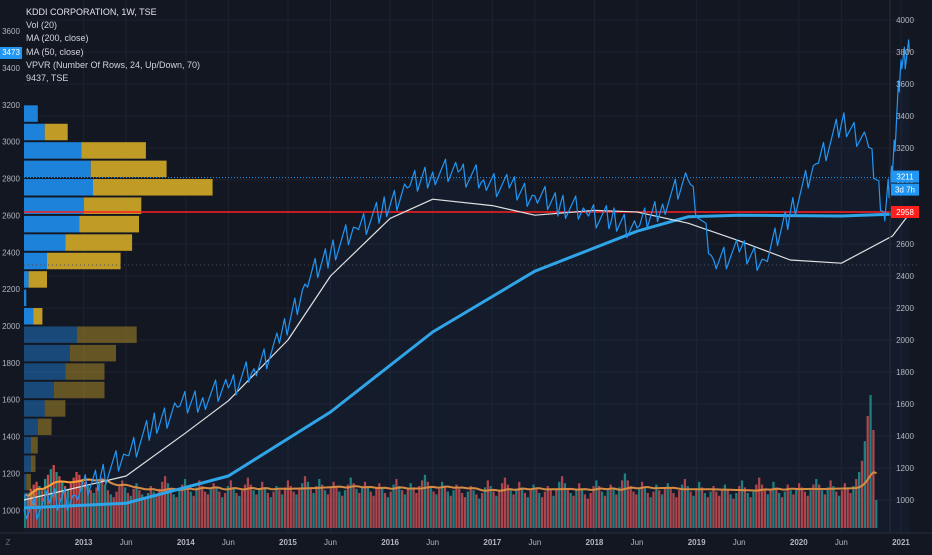 The image size is (932, 555). I want to click on right-axis-tick: 1200, so click(905, 468).